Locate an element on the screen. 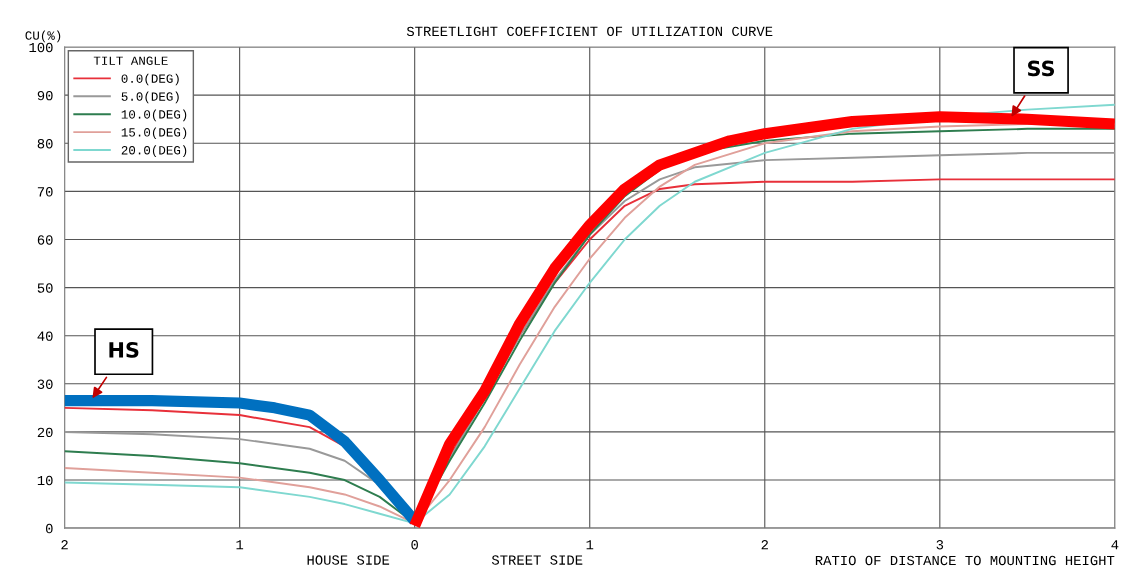  y-tick-label: 100 is located at coordinates (41, 47).